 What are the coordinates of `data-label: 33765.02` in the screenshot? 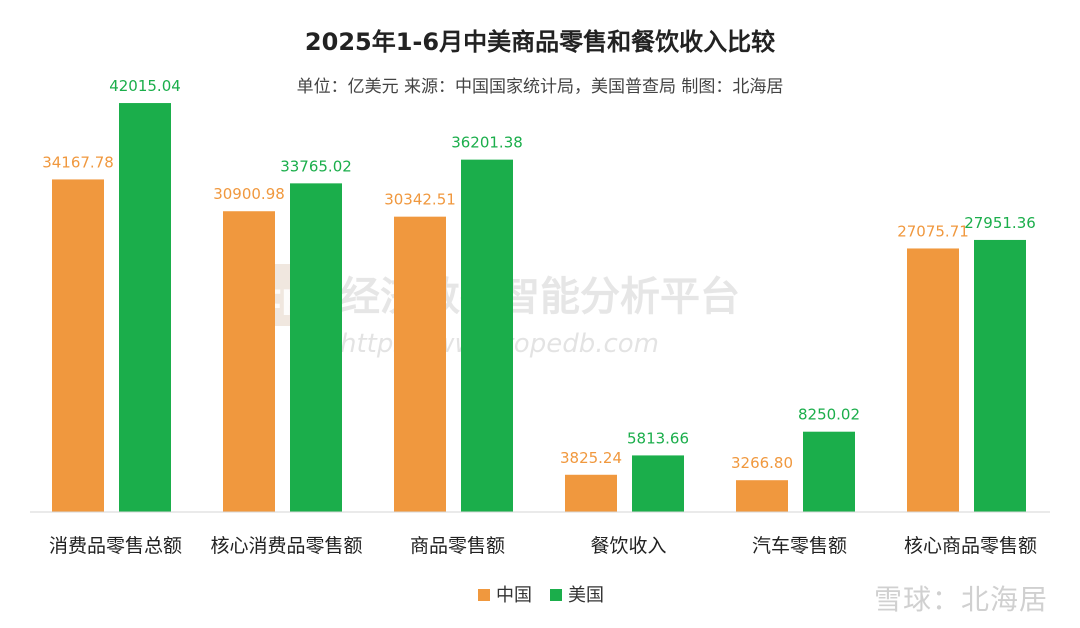 It's located at (316, 166).